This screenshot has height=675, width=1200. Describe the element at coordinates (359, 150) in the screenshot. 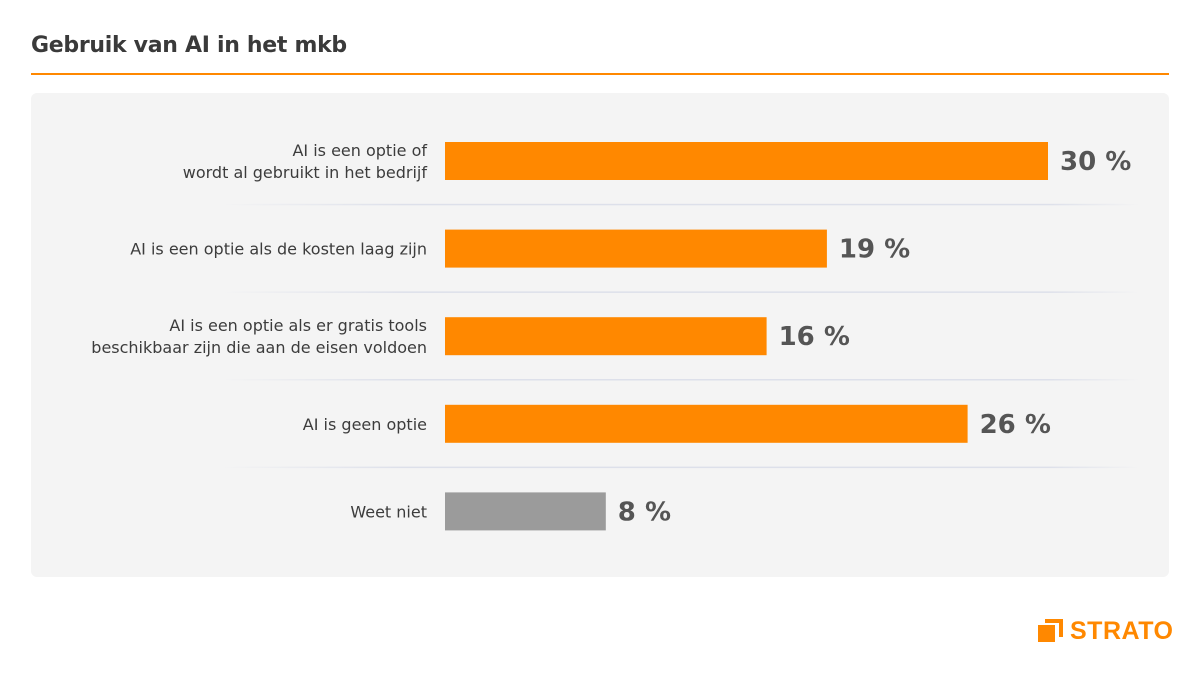

I see `category-label: AI is een optie of` at that location.